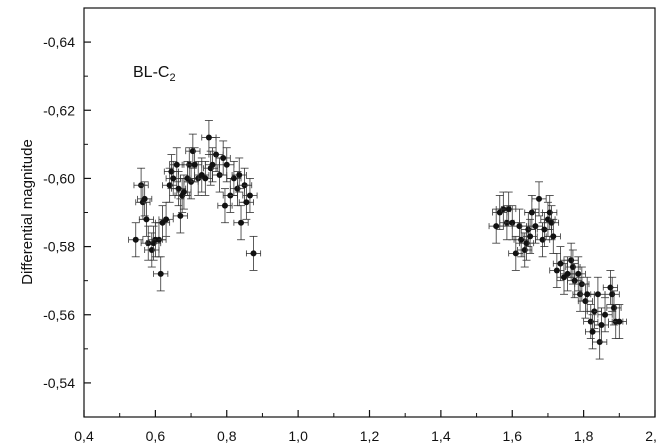  Describe the element at coordinates (441, 436) in the screenshot. I see `x-tick-label: 1,4` at that location.